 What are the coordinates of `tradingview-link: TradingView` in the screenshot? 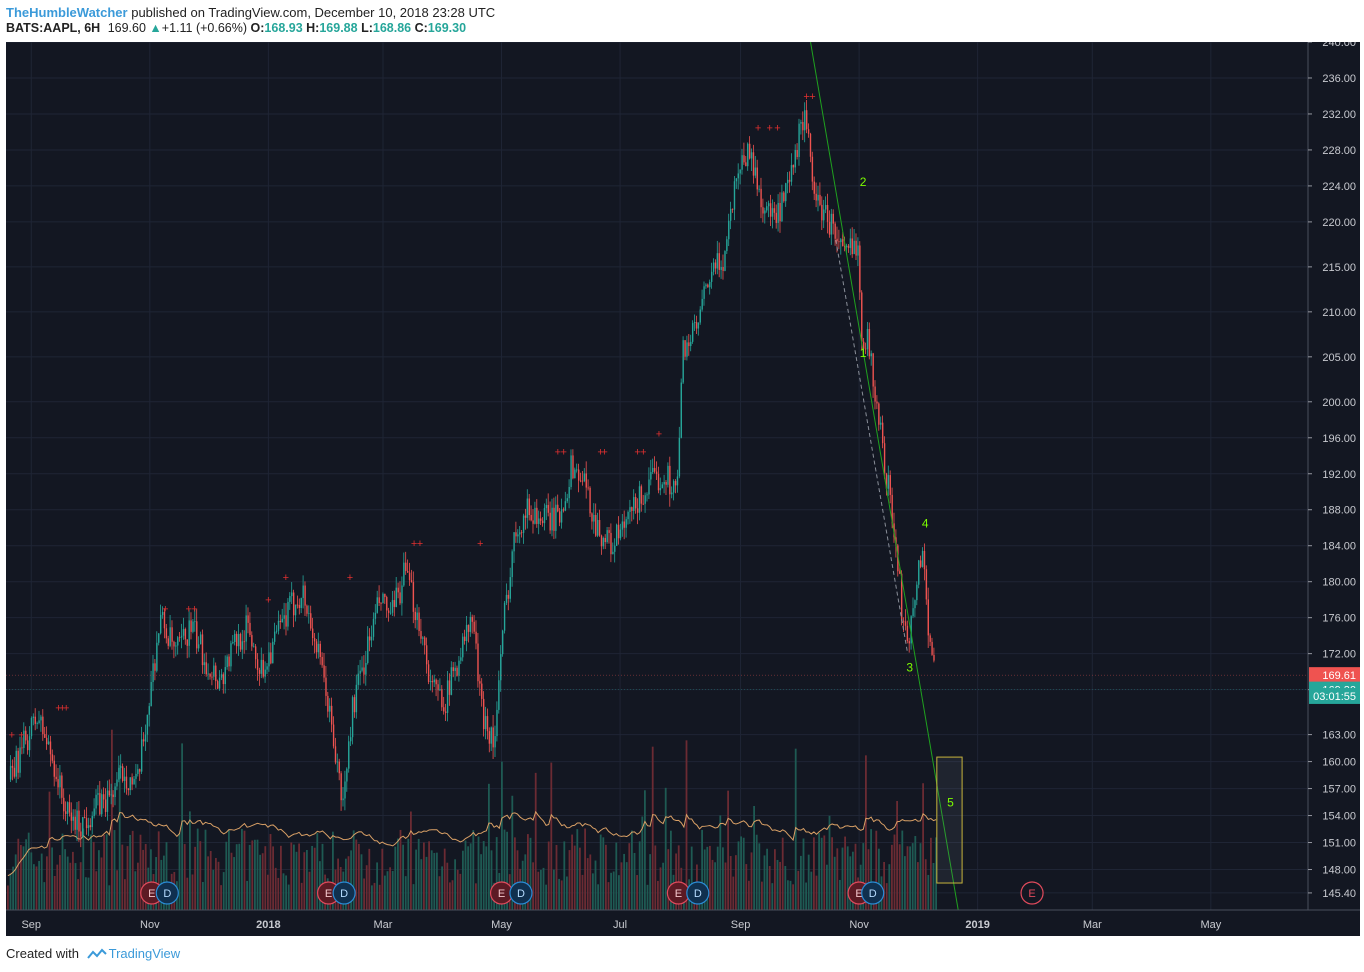 It's located at (144, 953).